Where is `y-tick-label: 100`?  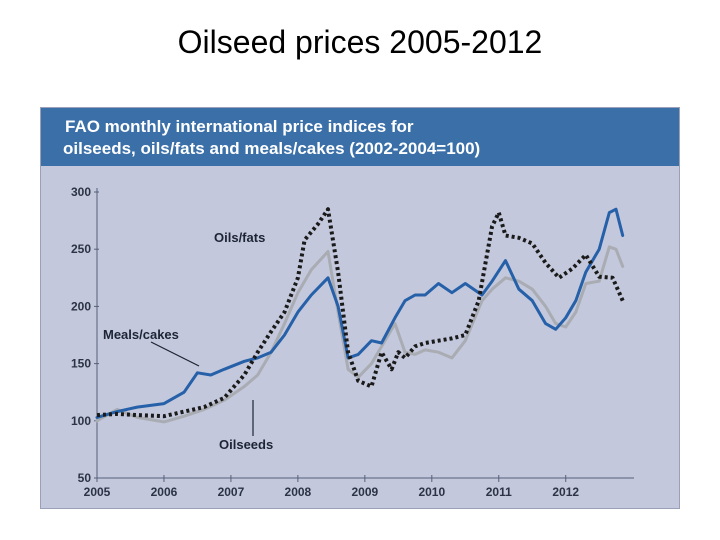 y-tick-label: 100 is located at coordinates (81, 421).